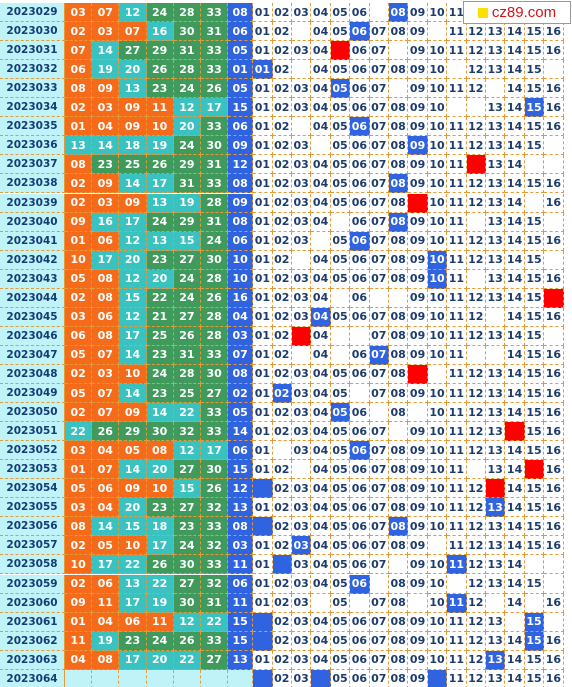 The image size is (572, 687). Describe the element at coordinates (241, 432) in the screenshot. I see `blue-ball: 14` at that location.